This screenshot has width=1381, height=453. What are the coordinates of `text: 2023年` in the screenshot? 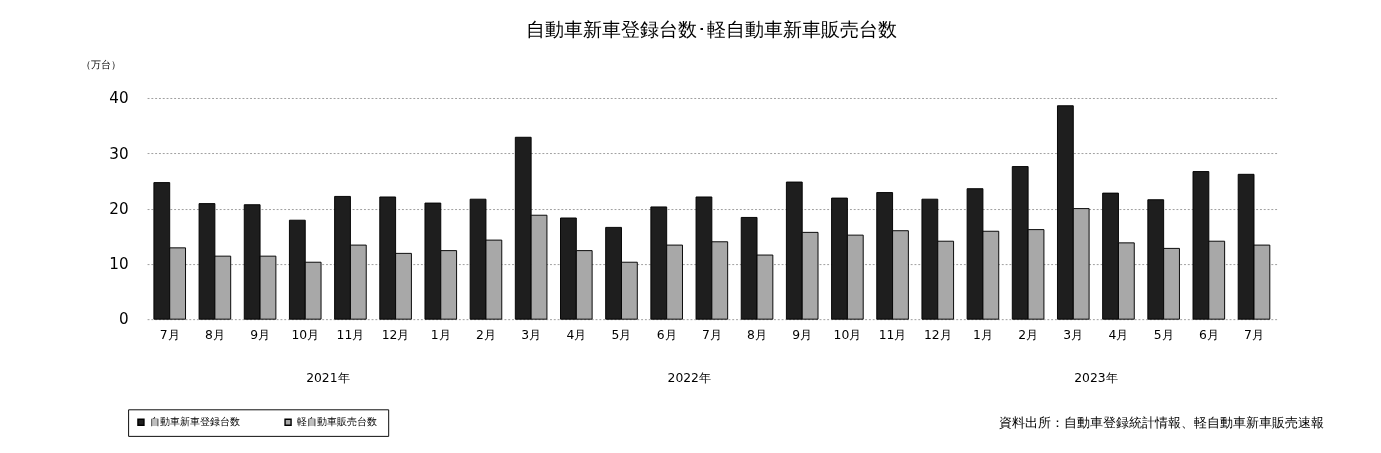 It's located at (1096, 377).